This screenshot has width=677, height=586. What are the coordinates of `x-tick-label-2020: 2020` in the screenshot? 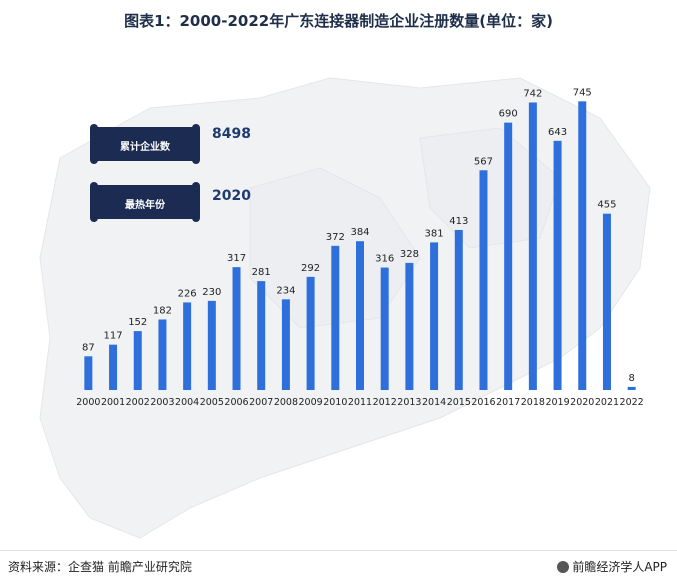 It's located at (582, 402).